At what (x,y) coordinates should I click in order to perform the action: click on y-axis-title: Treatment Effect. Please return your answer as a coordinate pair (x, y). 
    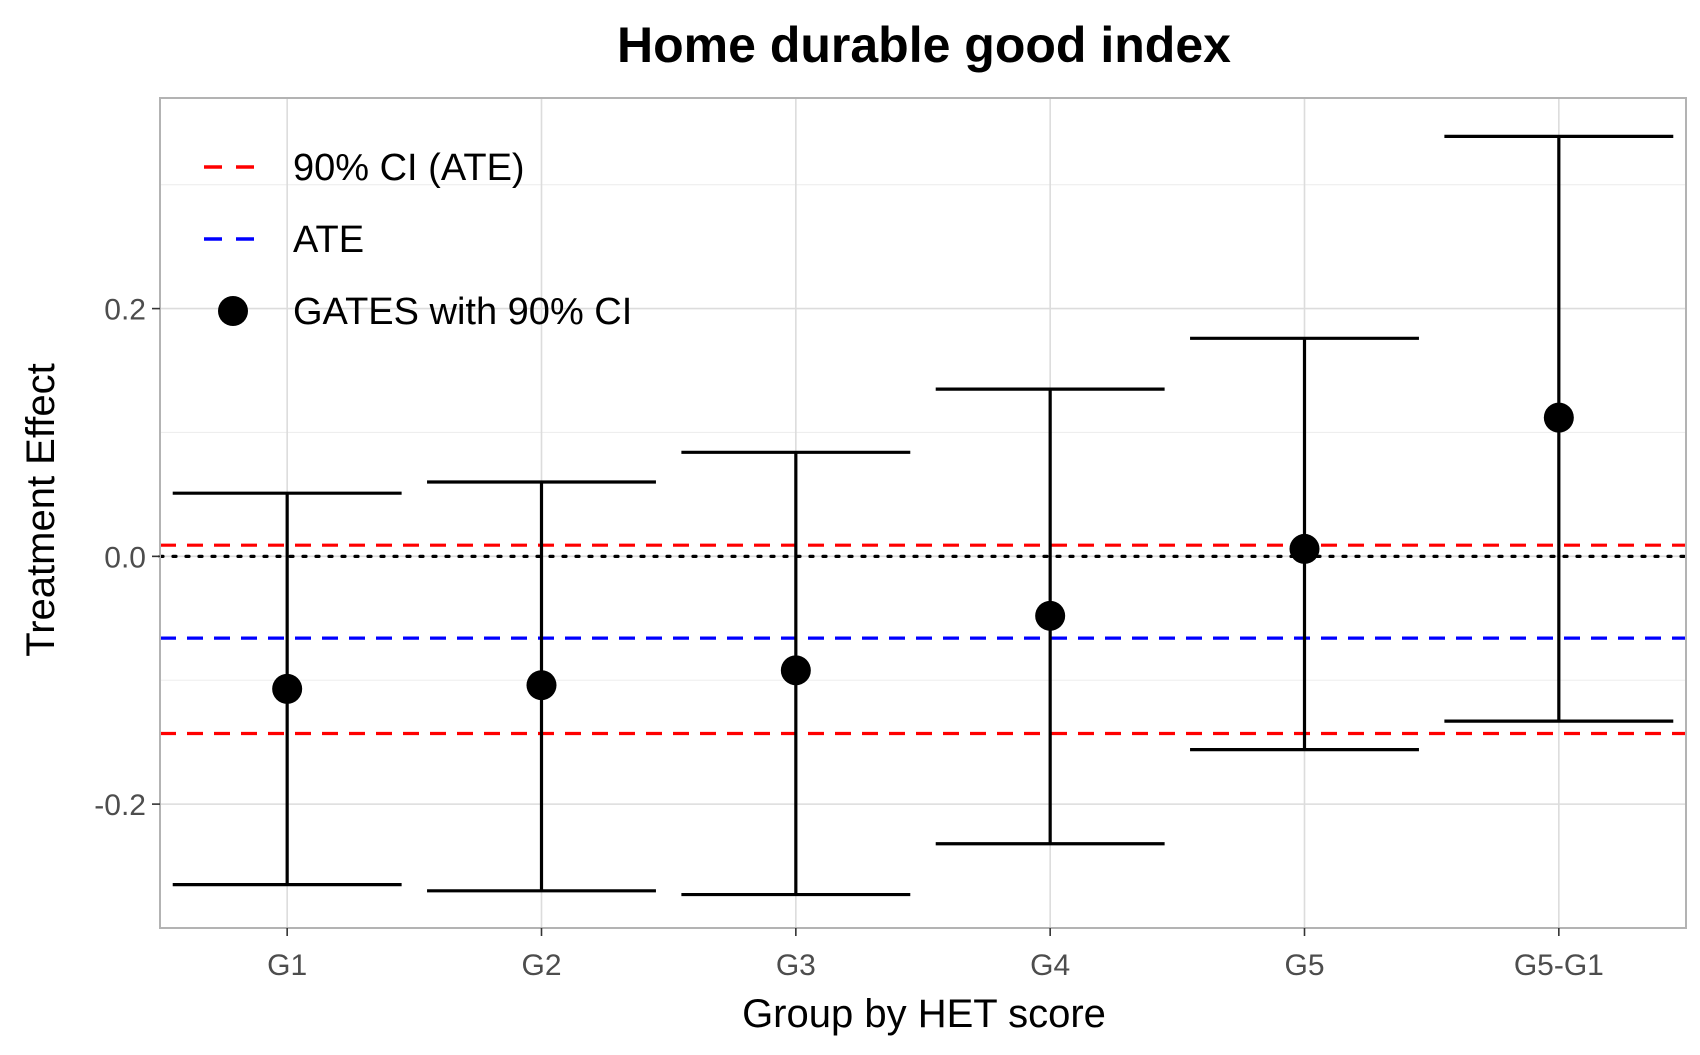
    Looking at the image, I should click on (41, 509).